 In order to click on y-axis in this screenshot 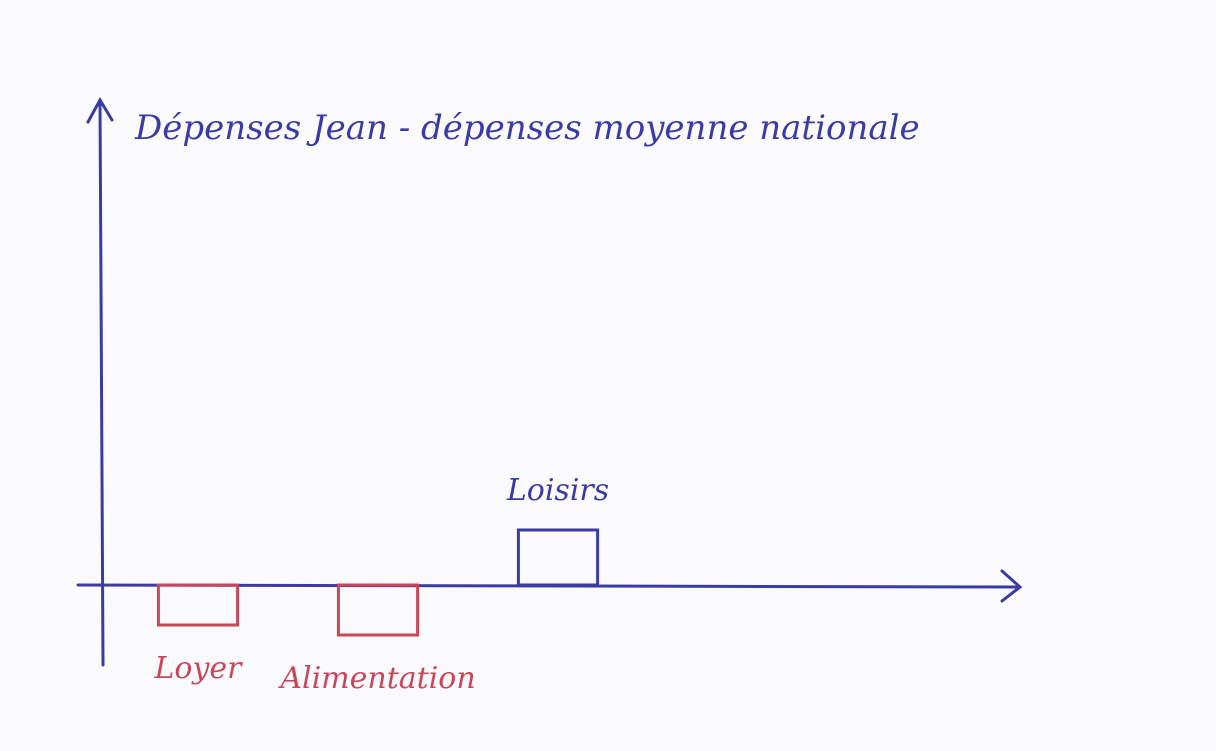, I will do `click(101, 382)`.